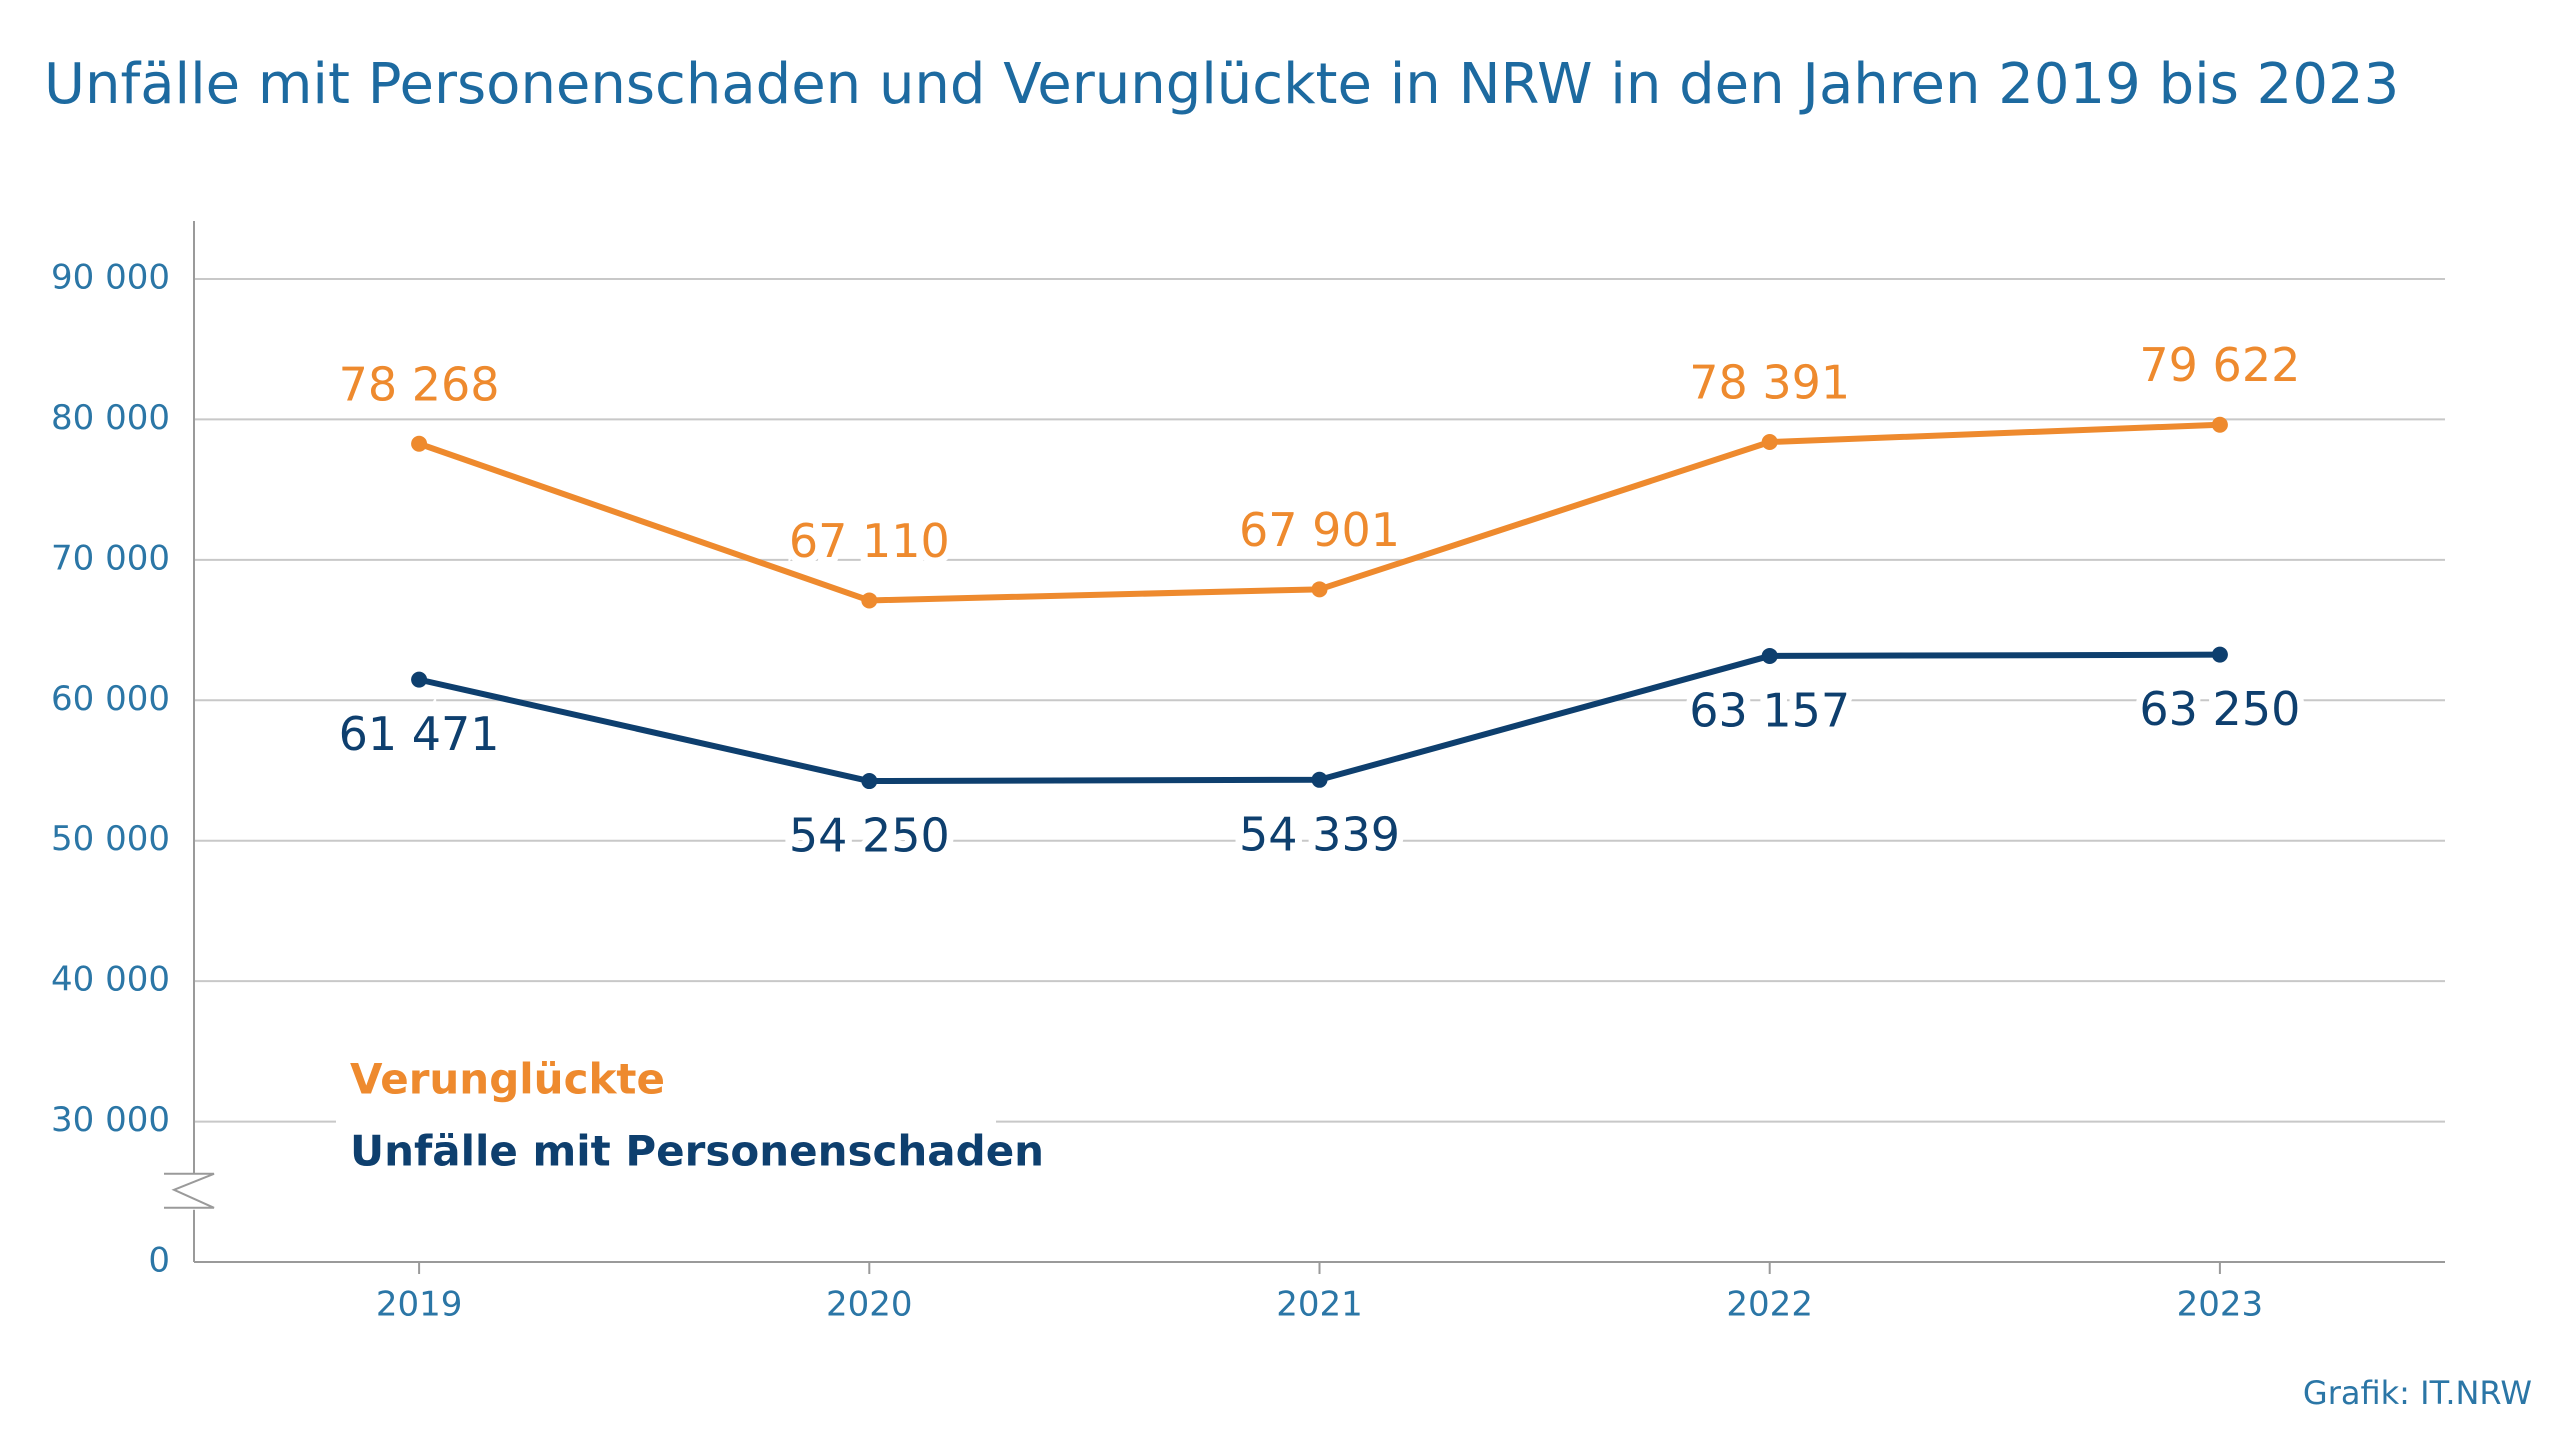 The image size is (2560, 1440). What do you see at coordinates (110, 980) in the screenshot?
I see `y-tick-label: 40 000` at bounding box center [110, 980].